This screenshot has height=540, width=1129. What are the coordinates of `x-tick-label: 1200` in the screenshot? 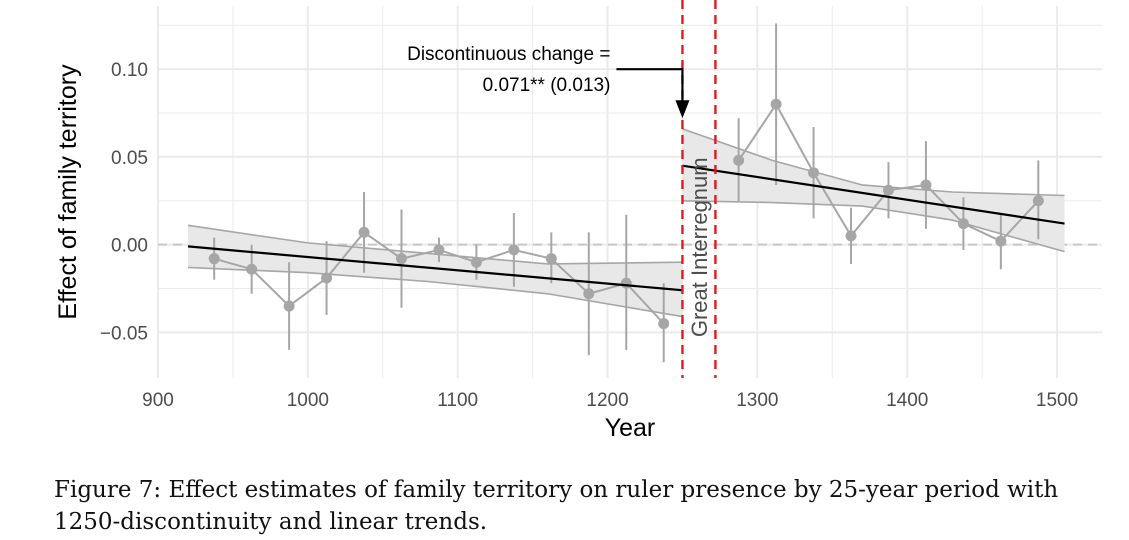 It's located at (607, 400).